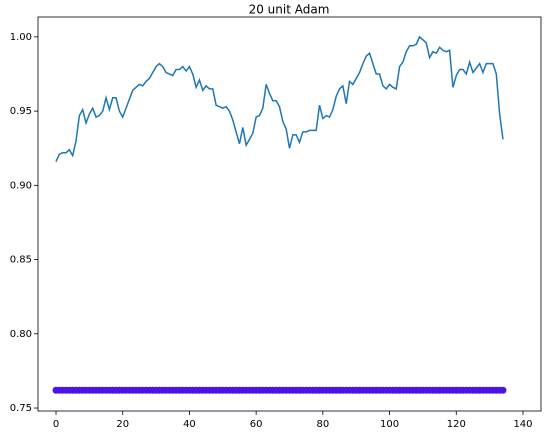 This screenshot has height=437, width=555. I want to click on x-tick-label: 100, so click(389, 424).